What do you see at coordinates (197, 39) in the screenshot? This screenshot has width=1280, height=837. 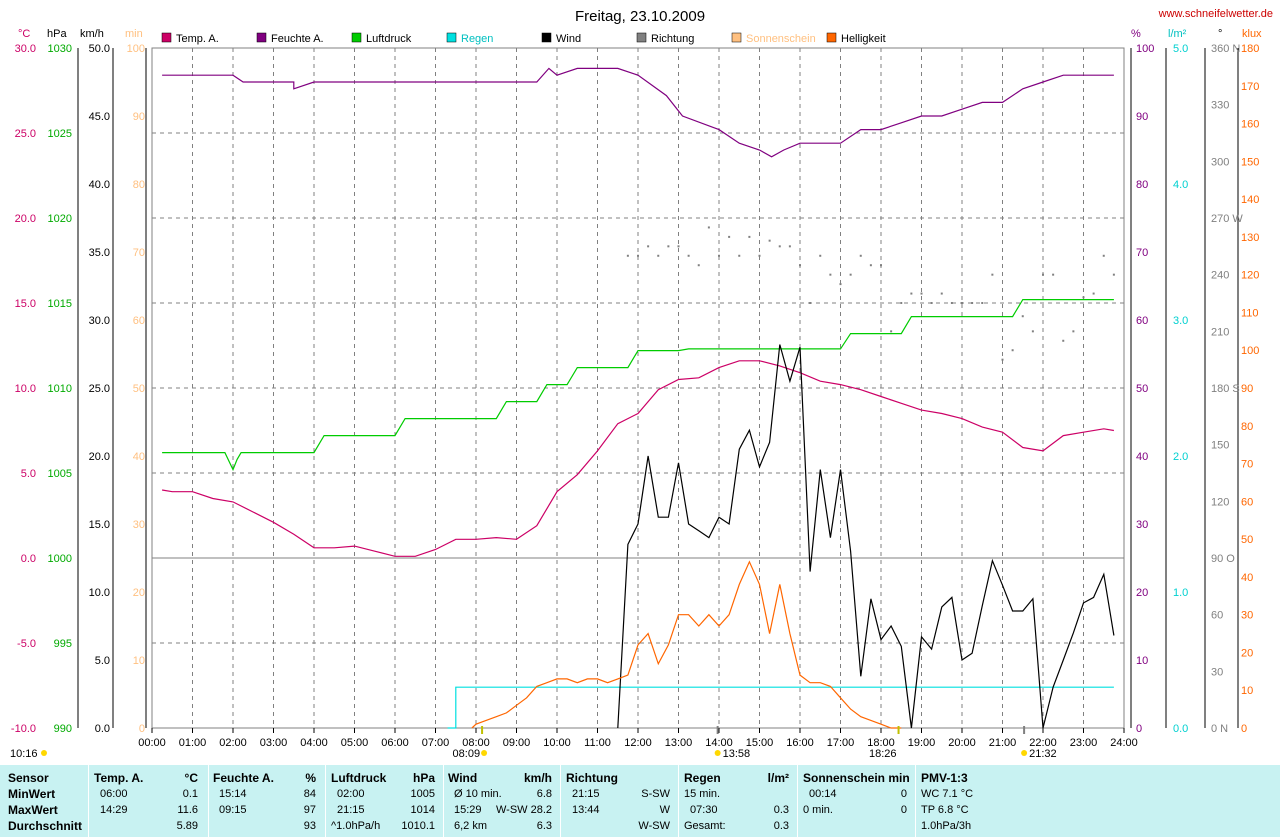 I see `legend-label: Temp. A.` at bounding box center [197, 39].